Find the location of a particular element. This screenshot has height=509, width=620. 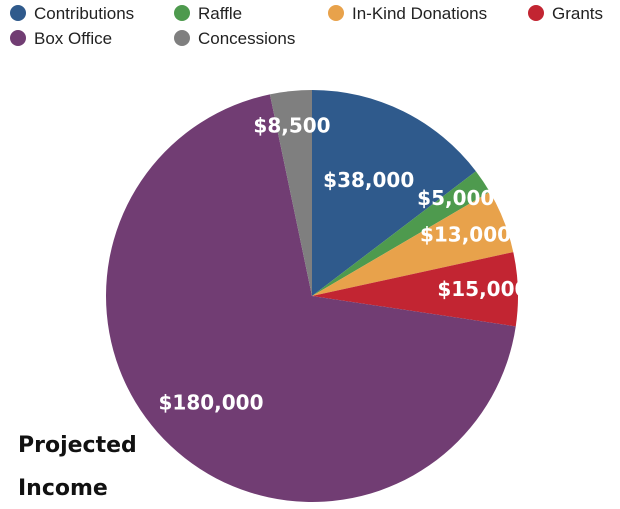

slice-label-contributions: $38,000 is located at coordinates (368, 180).